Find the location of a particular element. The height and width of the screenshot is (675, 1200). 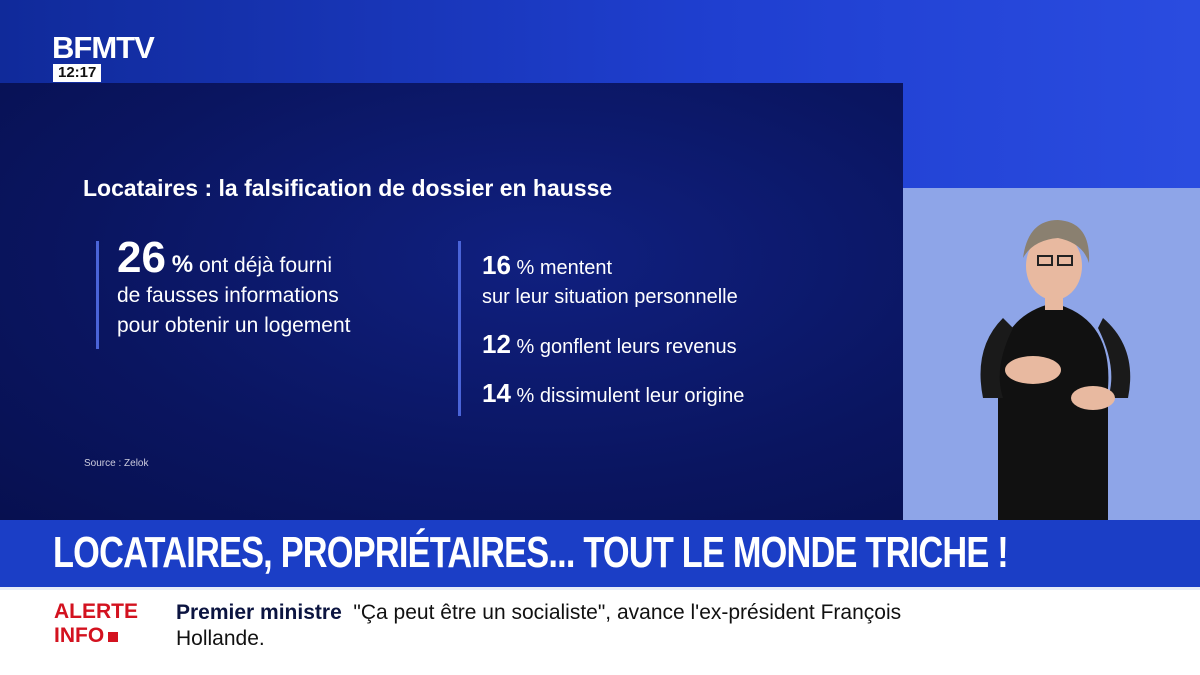

stat-text: dissimulent leur origine is located at coordinates (642, 396).